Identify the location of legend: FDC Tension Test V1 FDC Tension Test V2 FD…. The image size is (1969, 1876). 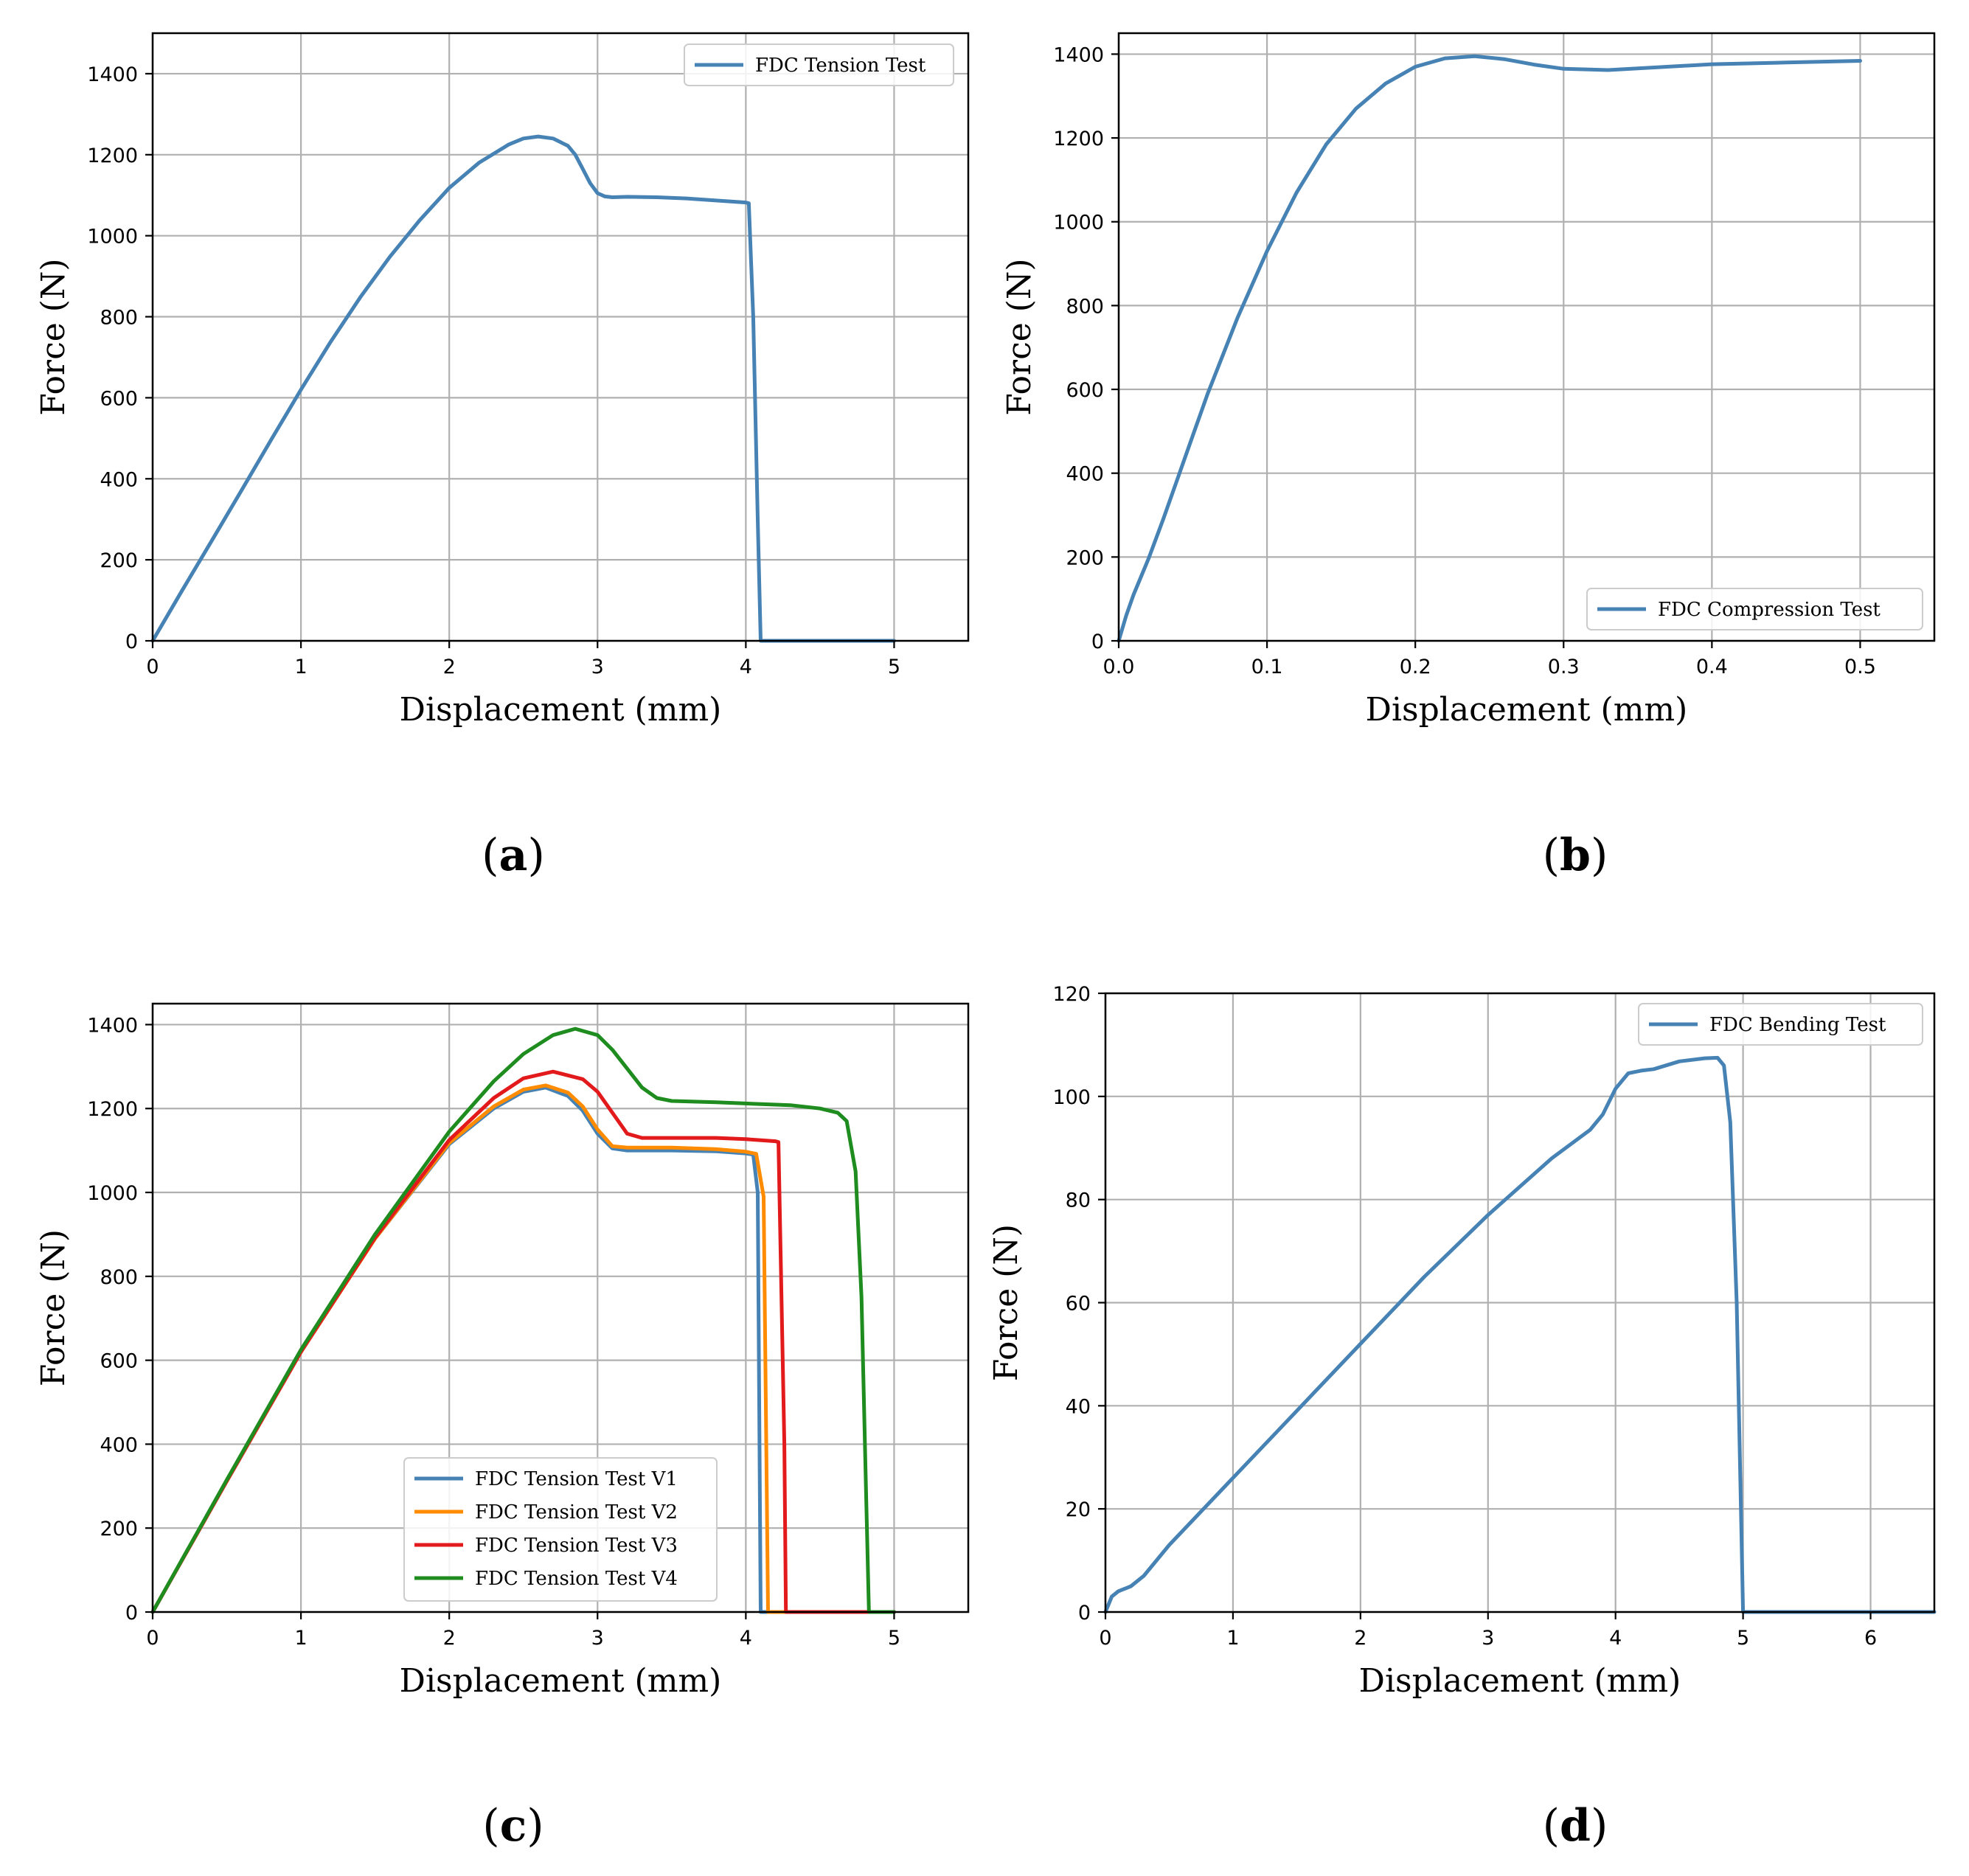
(560, 1529).